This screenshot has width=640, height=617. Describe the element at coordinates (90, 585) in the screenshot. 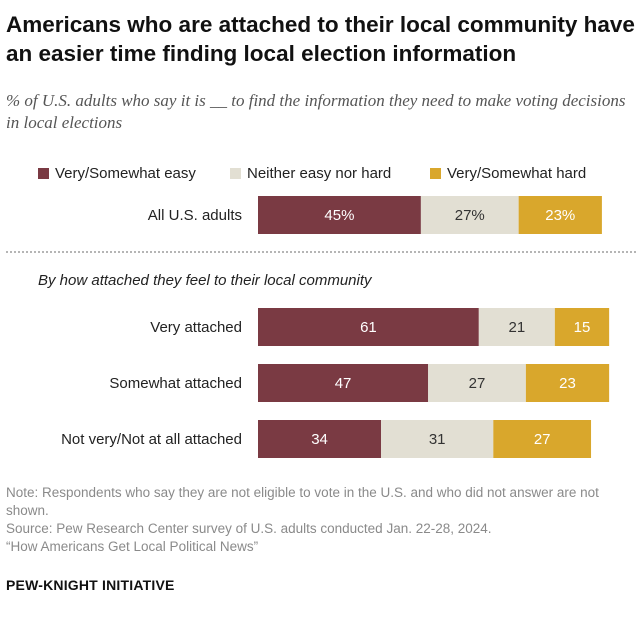

I see `brand-label: PEW-KNIGHT INITIATIVE` at that location.